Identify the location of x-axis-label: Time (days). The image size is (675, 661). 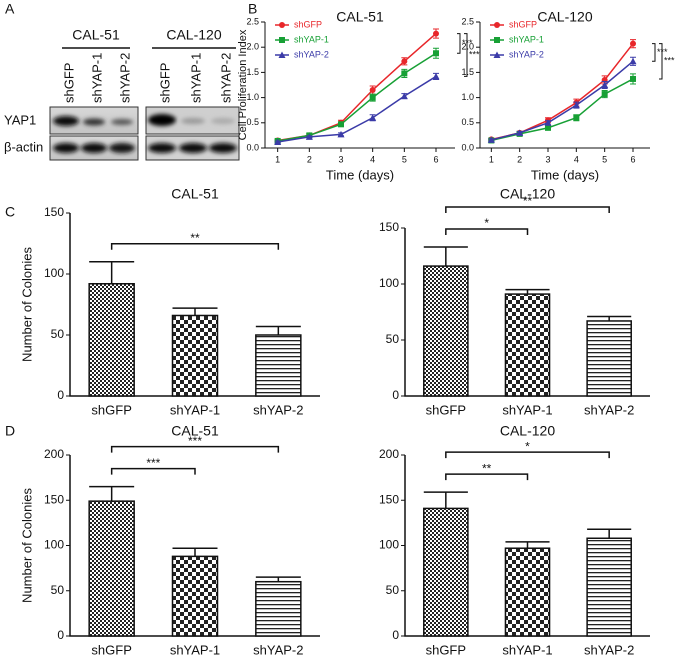
(565, 174).